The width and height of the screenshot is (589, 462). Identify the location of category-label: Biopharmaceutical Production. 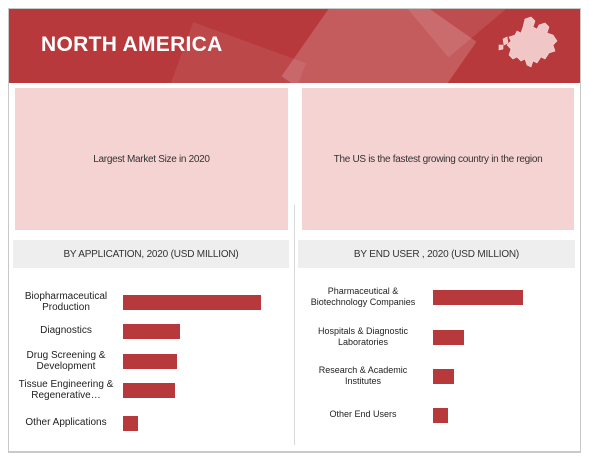
(66, 302).